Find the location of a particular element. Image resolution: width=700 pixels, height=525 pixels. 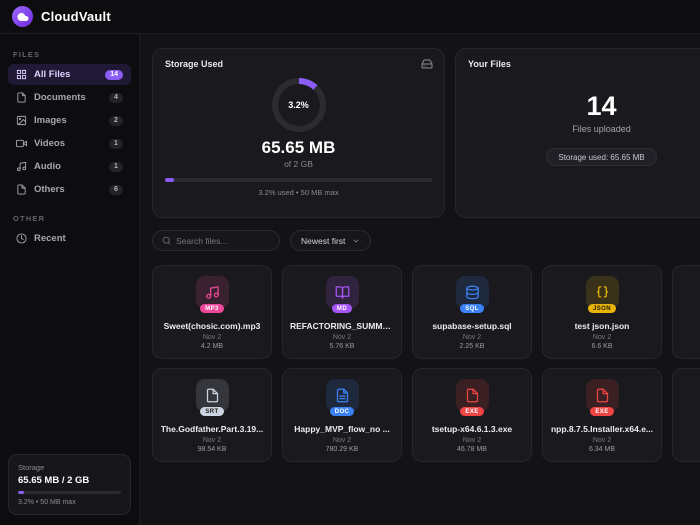

file-size: 98.54 KB is located at coordinates (212, 449).